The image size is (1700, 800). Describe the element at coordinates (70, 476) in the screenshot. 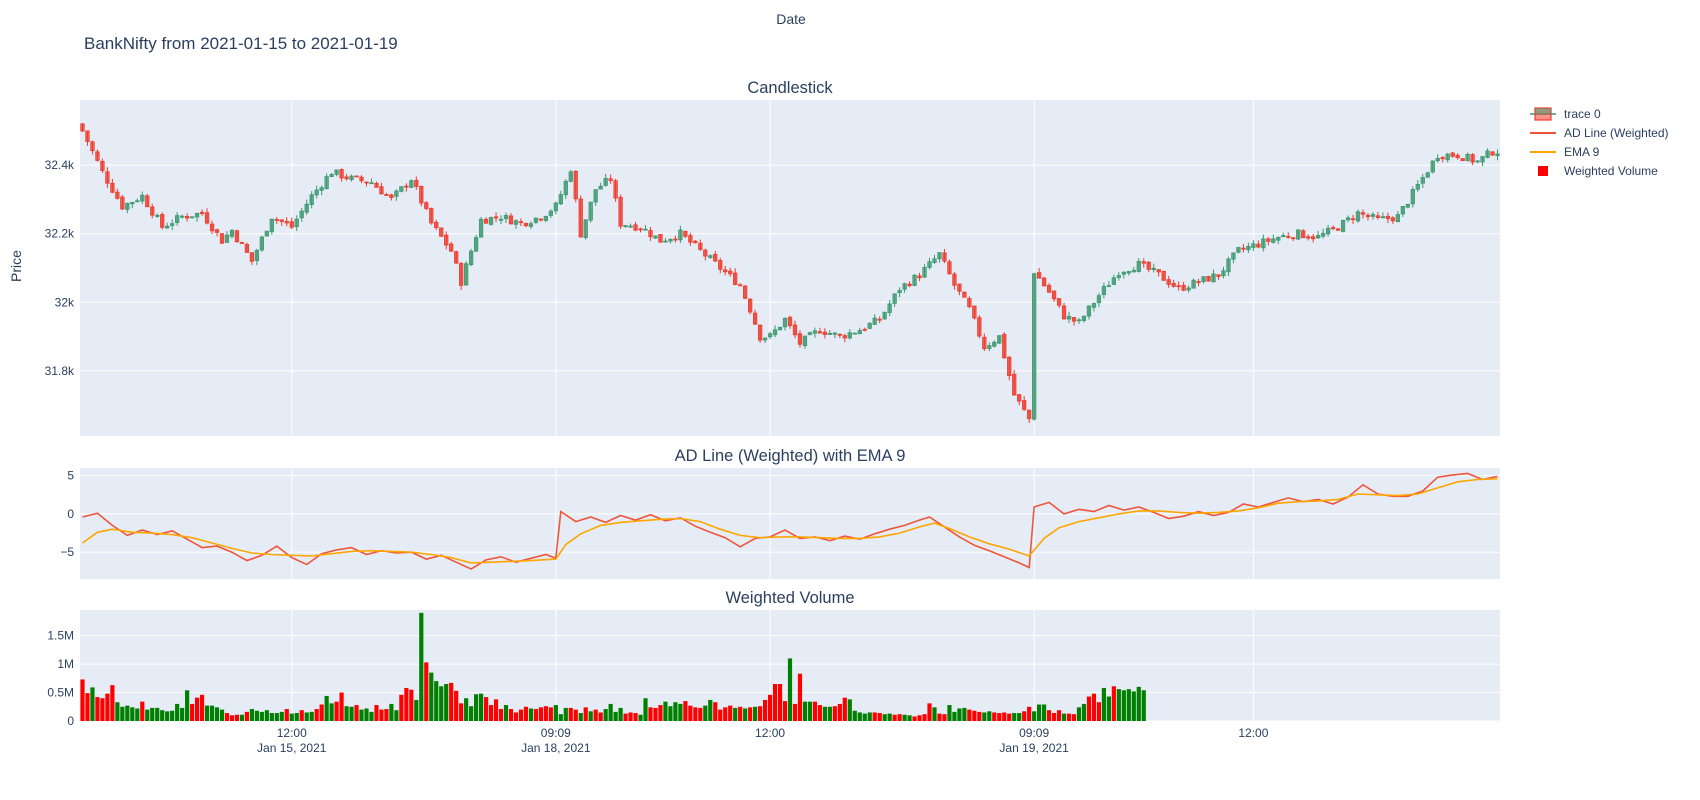

I see `y-tick-label: 5` at that location.